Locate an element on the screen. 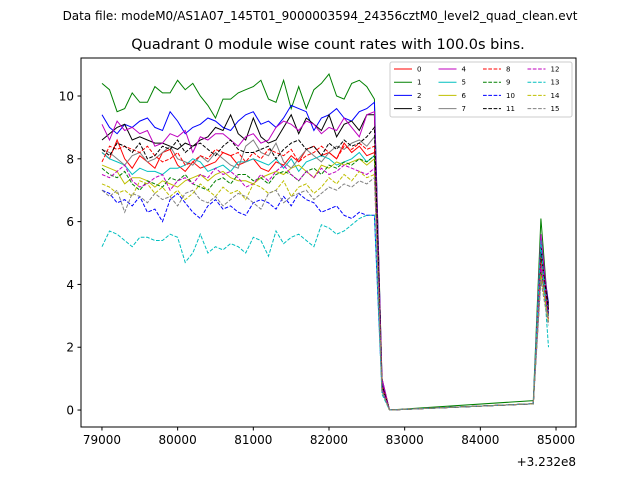 The height and width of the screenshot is (484, 640). x-tick-label: 84000 is located at coordinates (480, 440).